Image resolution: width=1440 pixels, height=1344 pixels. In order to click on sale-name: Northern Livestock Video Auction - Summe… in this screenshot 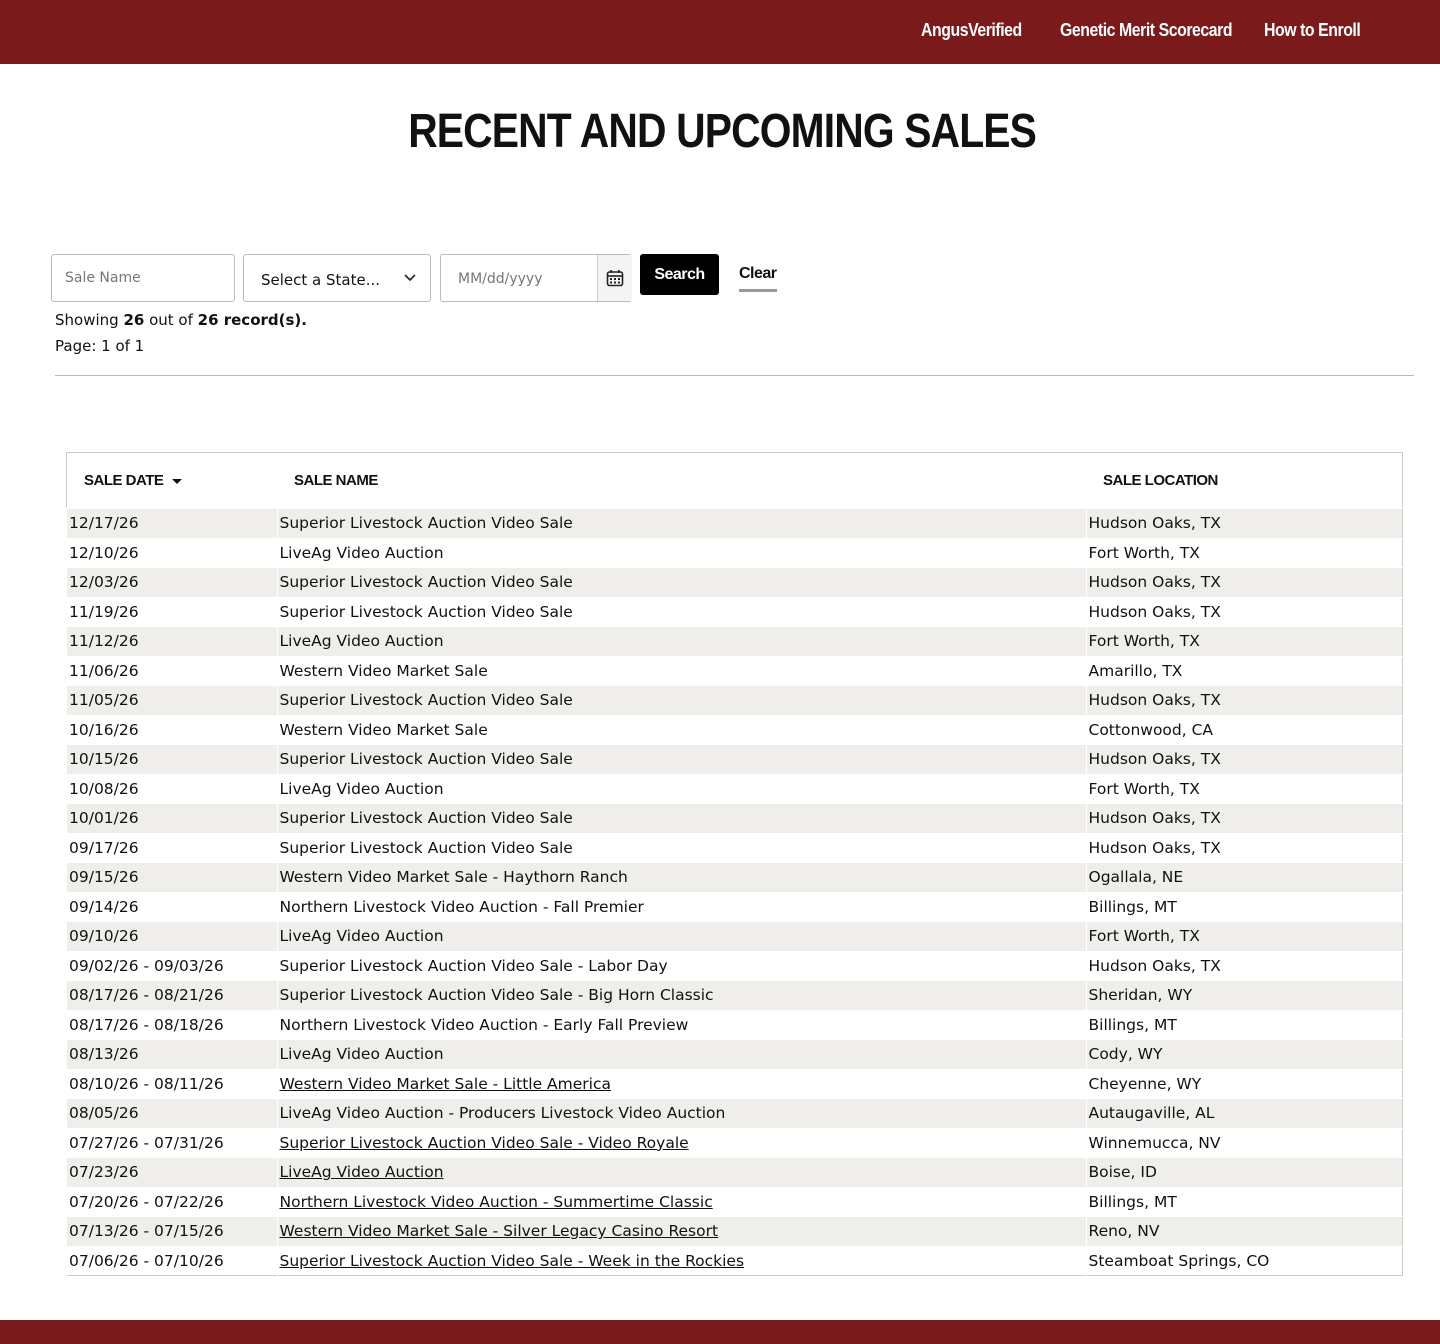, I will do `click(681, 1201)`.